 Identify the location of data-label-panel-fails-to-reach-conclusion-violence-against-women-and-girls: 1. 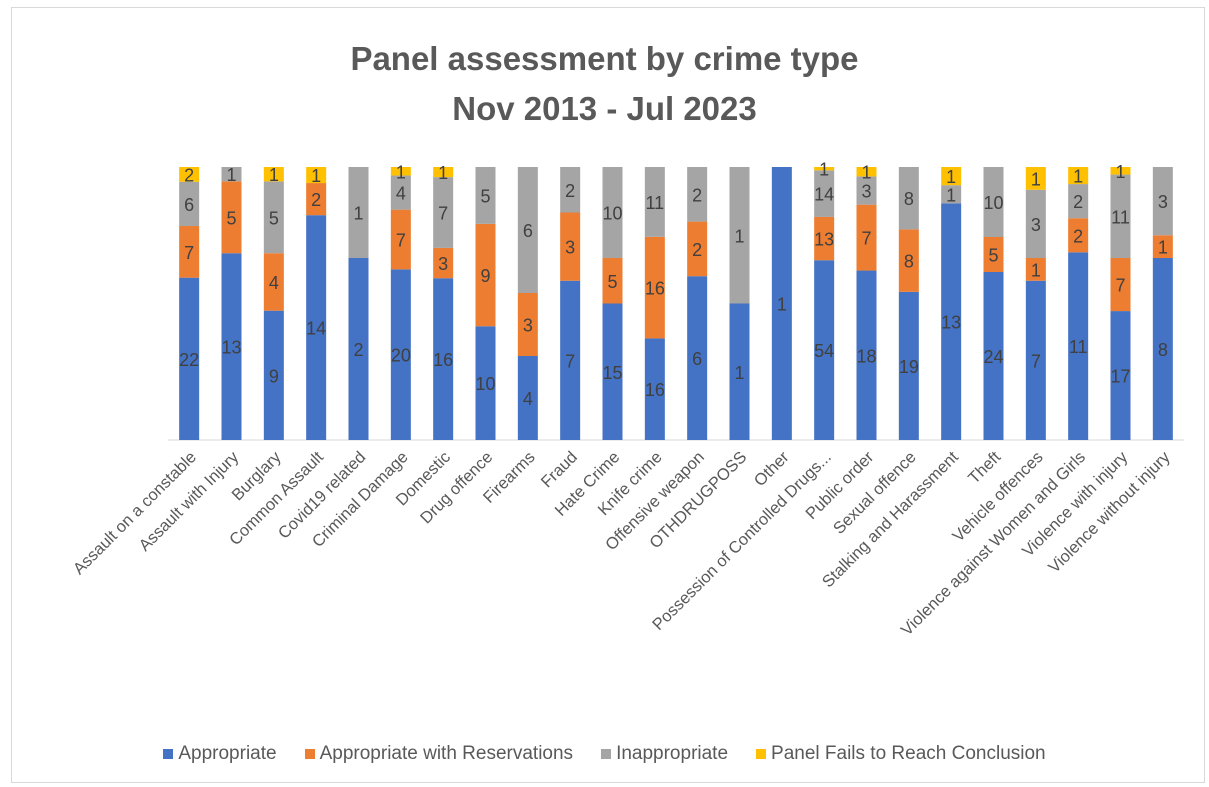
(1078, 177).